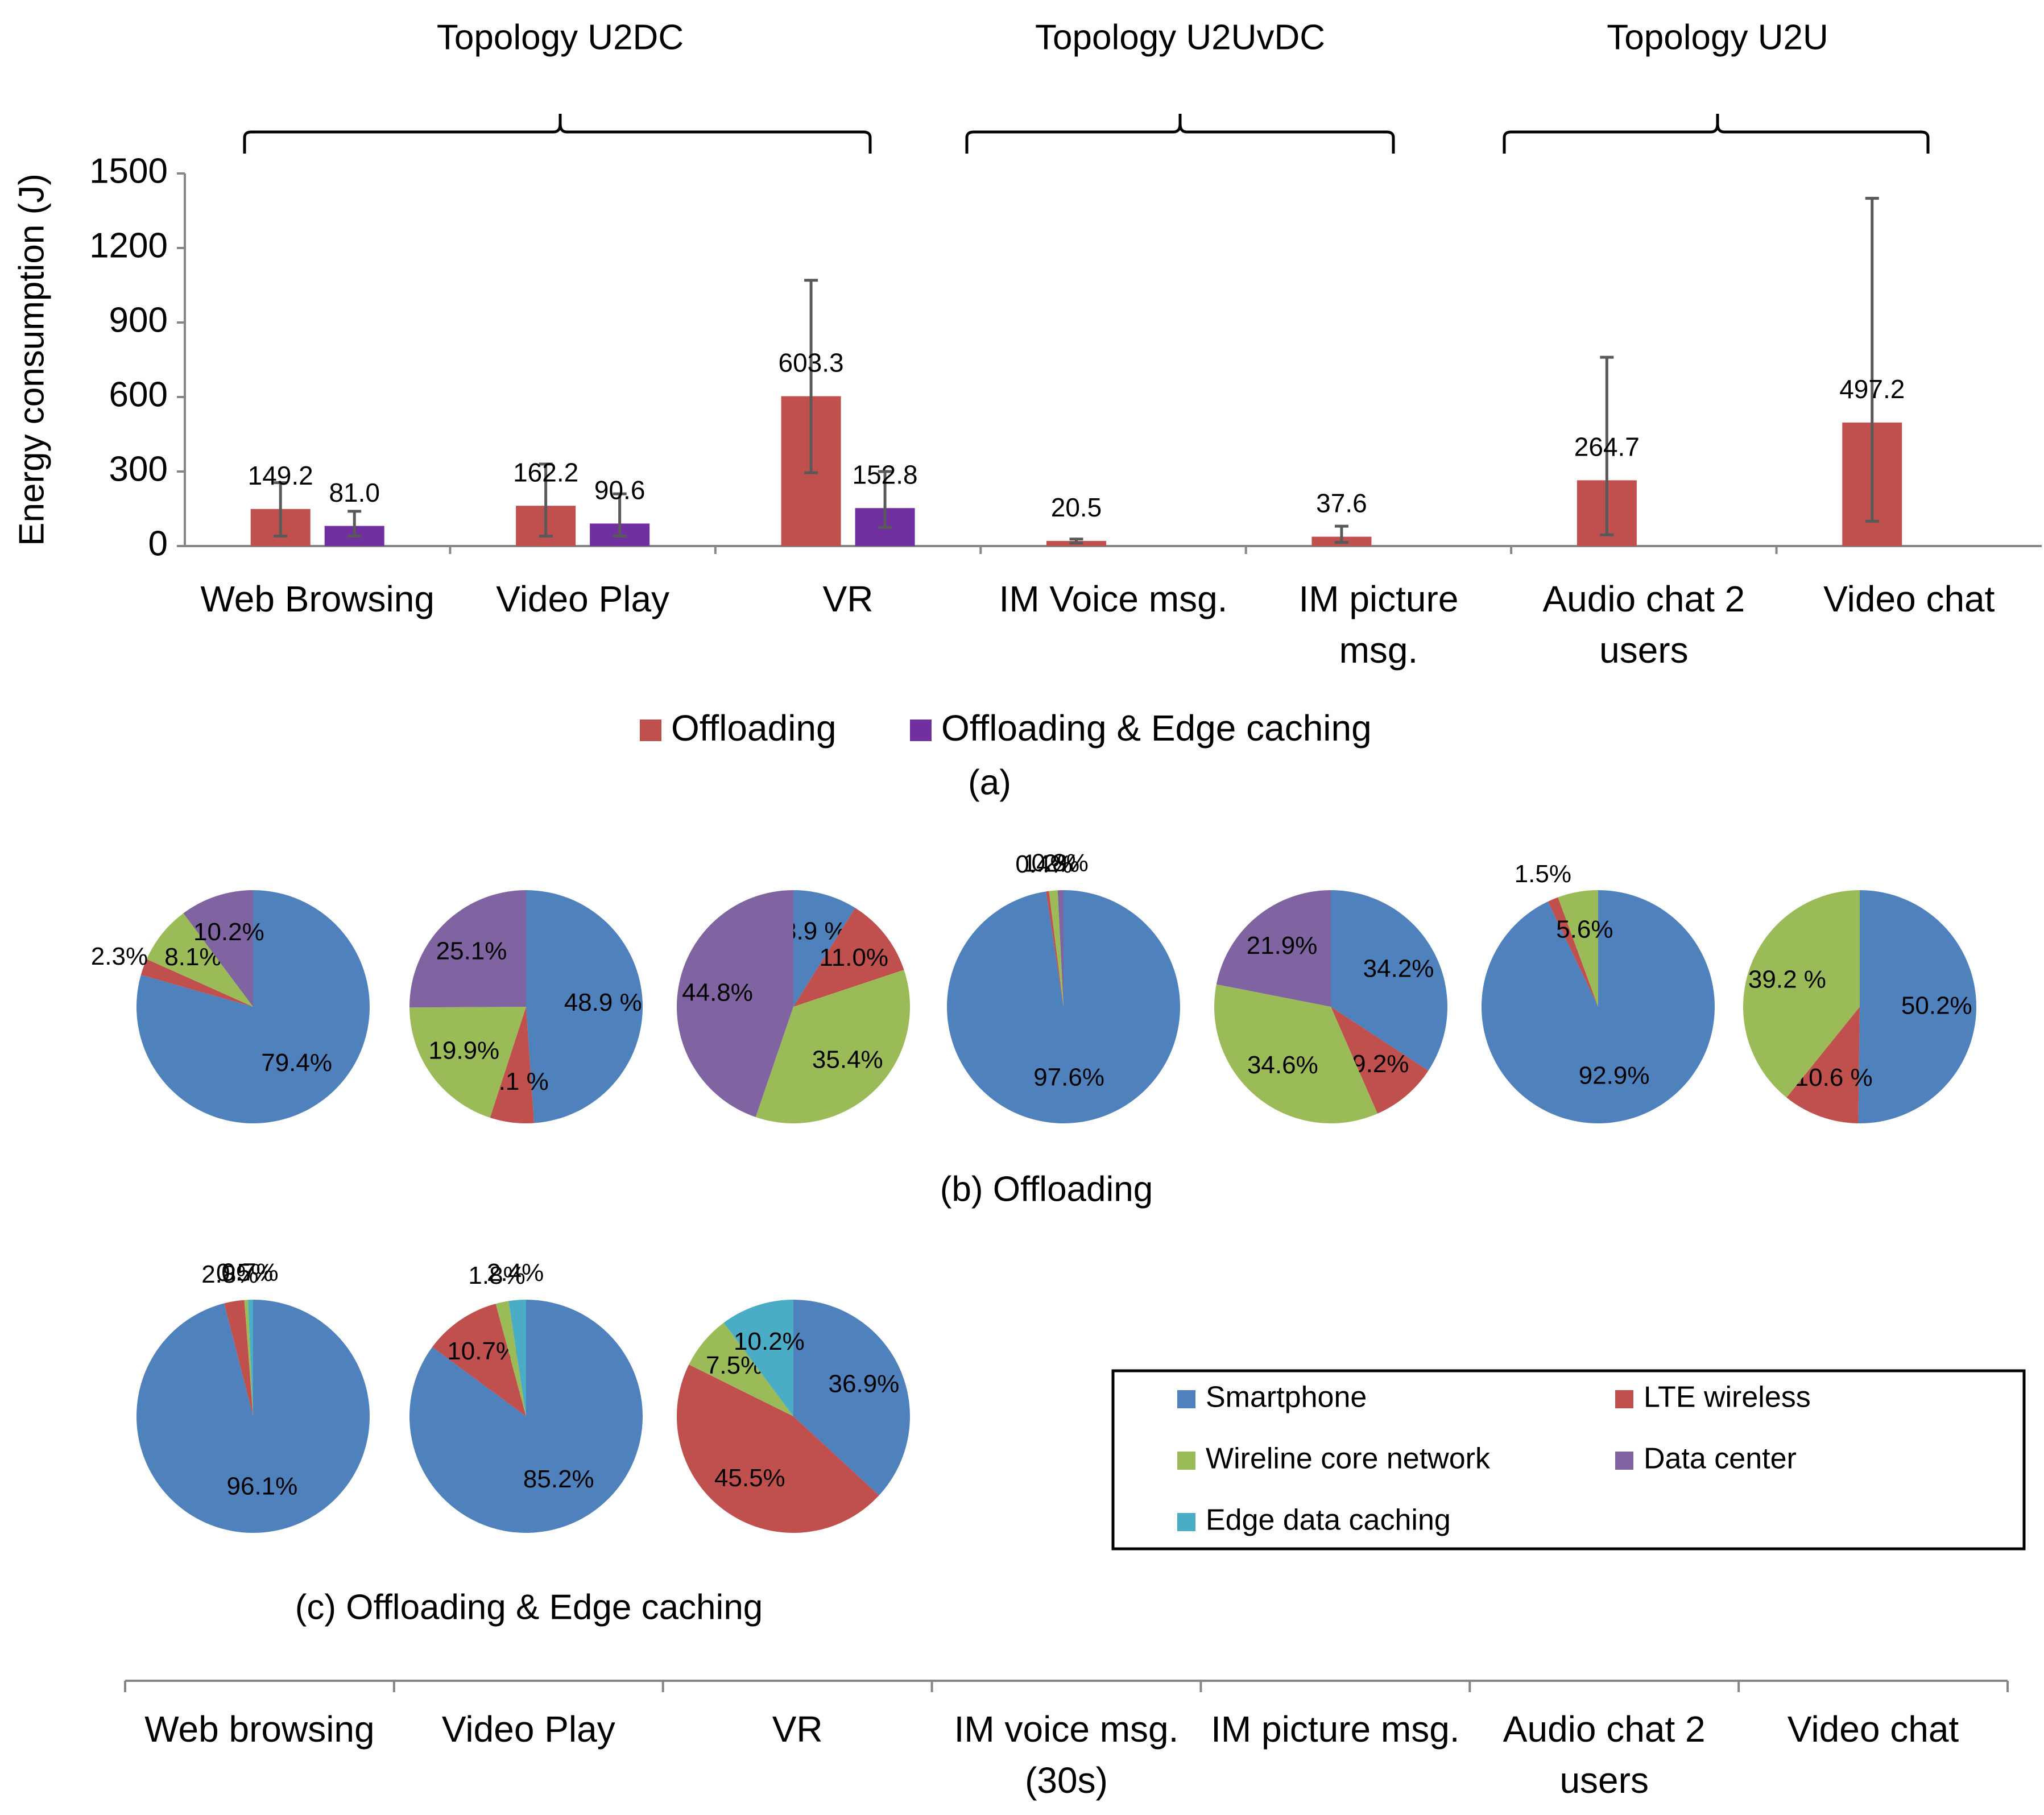 Image resolution: width=2044 pixels, height=1815 pixels. What do you see at coordinates (1614, 1076) in the screenshot?
I see `pie-label: 92.9%` at bounding box center [1614, 1076].